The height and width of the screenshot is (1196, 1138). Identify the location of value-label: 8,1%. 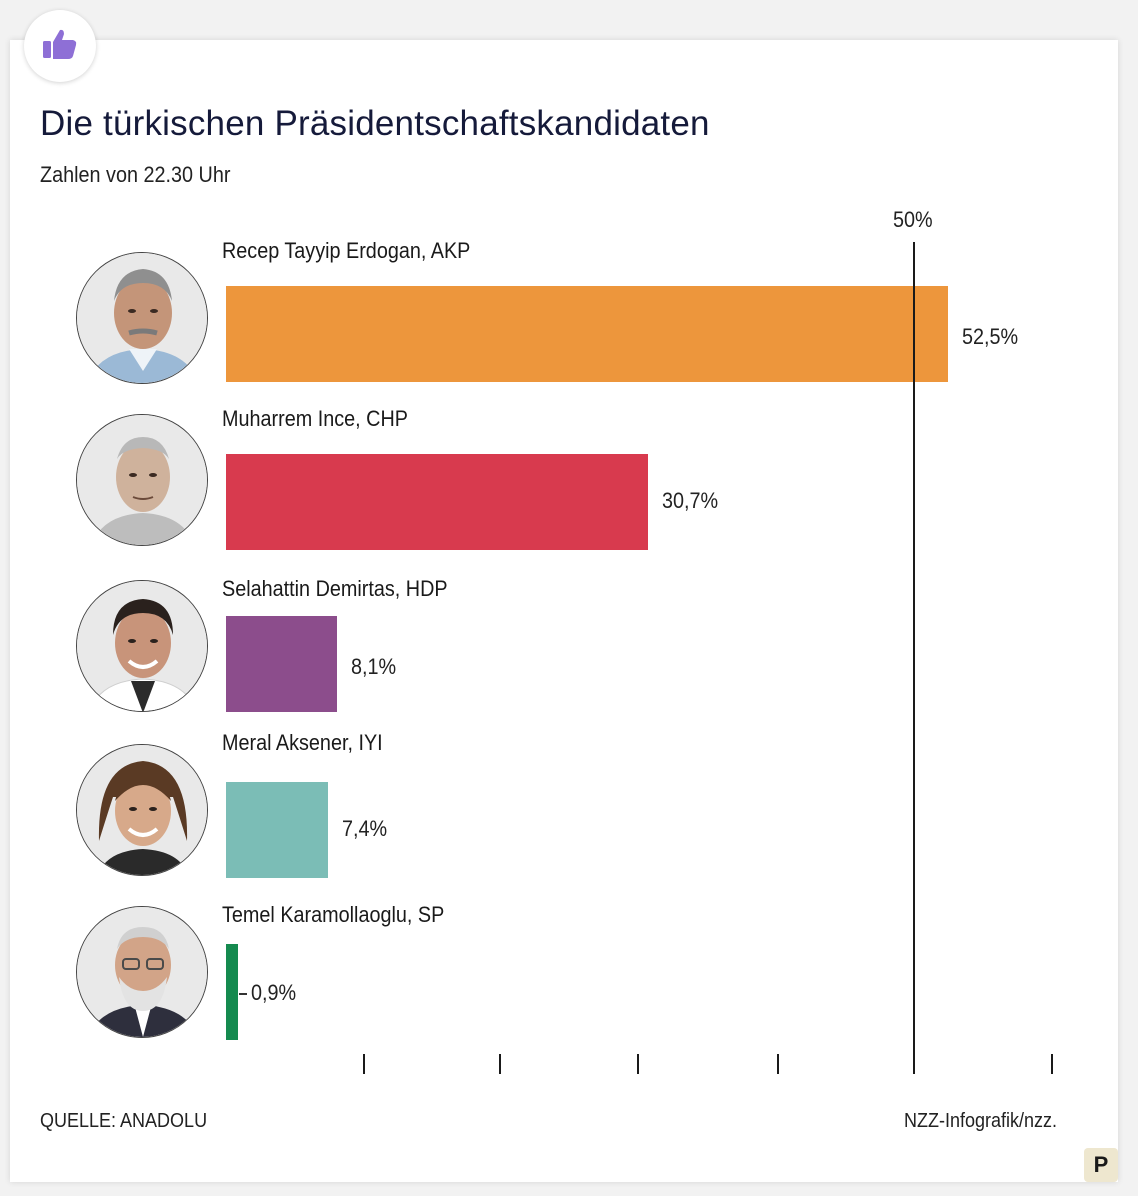
(374, 666).